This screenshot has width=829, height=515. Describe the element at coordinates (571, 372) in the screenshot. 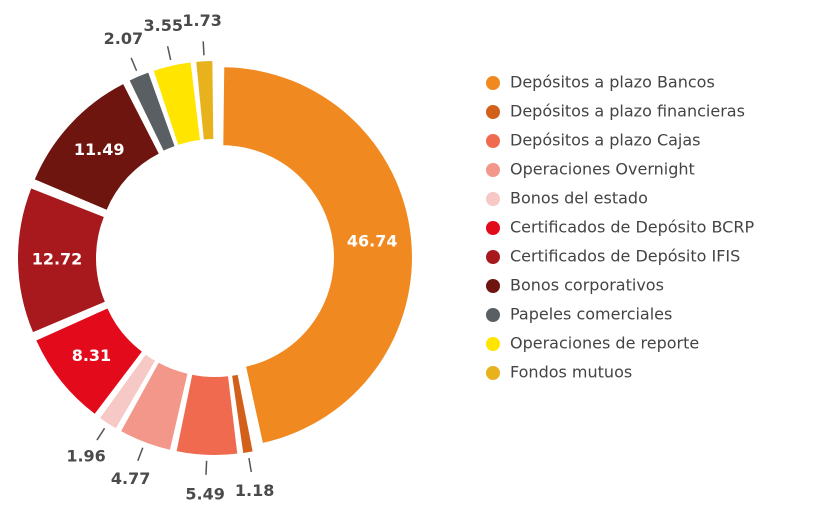

I see `legend-label: Fondos mutuos` at that location.